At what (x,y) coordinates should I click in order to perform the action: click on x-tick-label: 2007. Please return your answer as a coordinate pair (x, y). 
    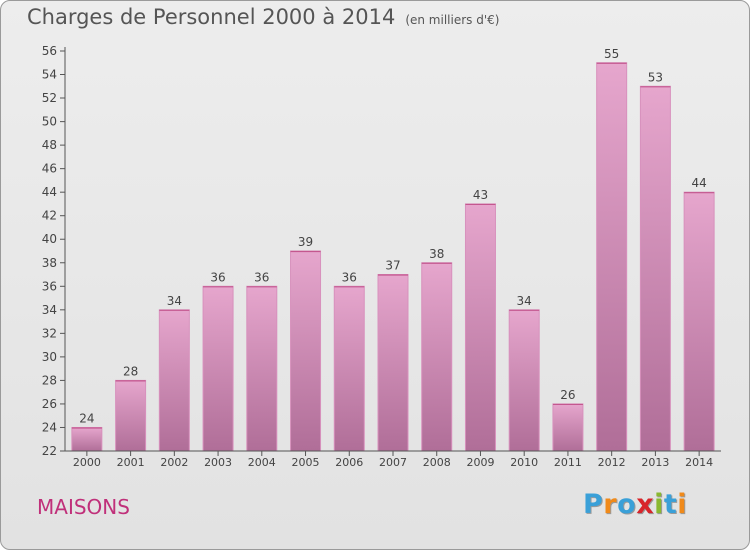
    Looking at the image, I should click on (393, 462).